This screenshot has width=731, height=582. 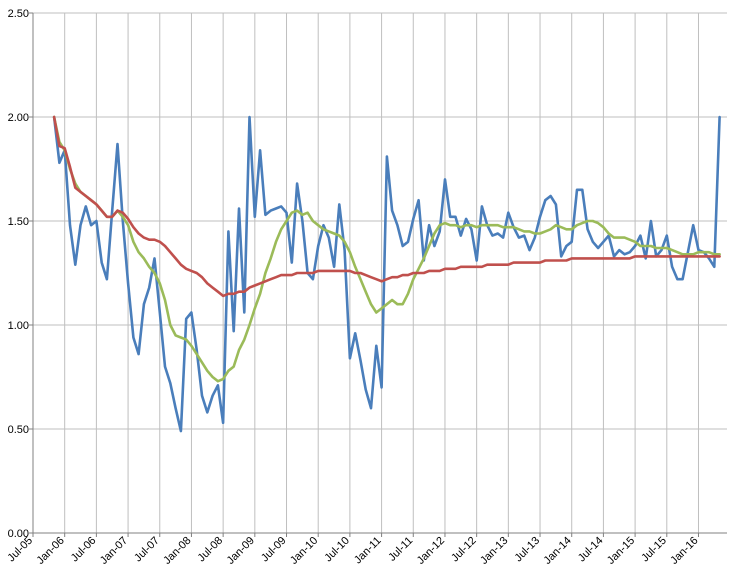 What do you see at coordinates (18, 222) in the screenshot?
I see `y-tick-label: 1.50` at bounding box center [18, 222].